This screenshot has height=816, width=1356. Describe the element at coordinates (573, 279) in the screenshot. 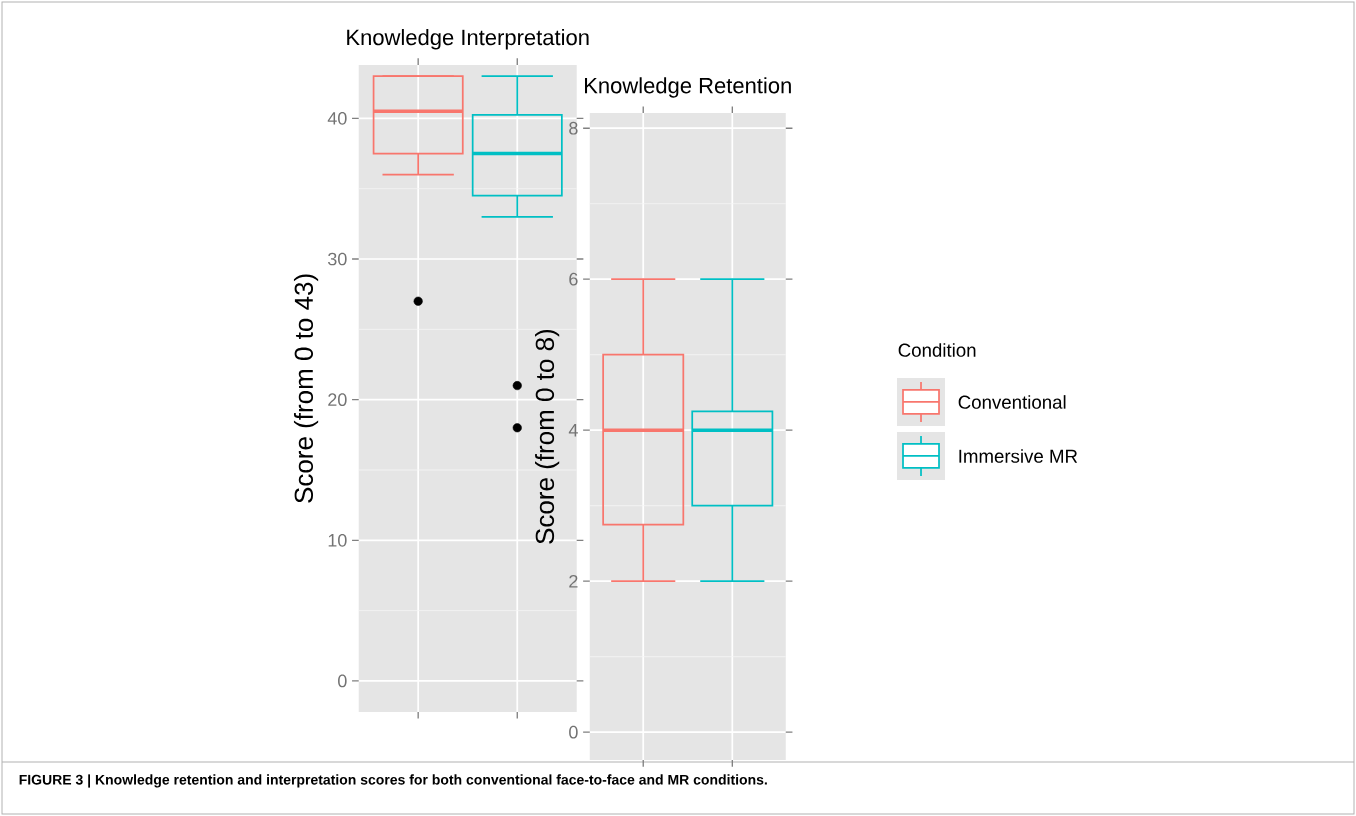

I see `y-tick-label: 6` at that location.